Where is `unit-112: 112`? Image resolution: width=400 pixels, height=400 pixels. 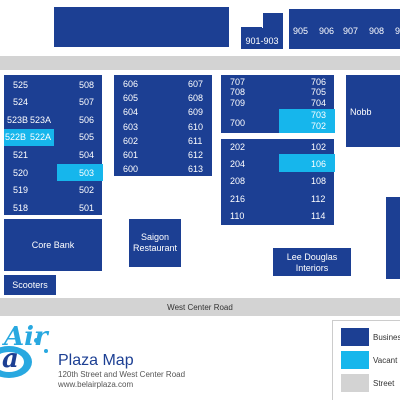
unit-112: 112 is located at coordinates (318, 199).